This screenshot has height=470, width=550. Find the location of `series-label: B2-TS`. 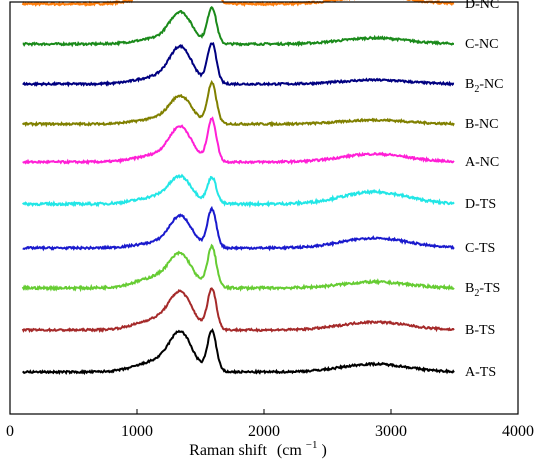

series-label: B2-TS is located at coordinates (482, 290).